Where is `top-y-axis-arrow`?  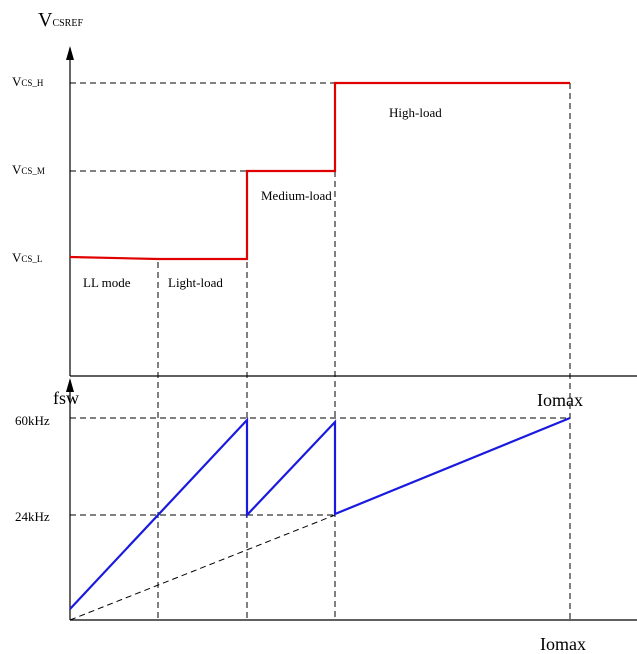
top-y-axis-arrow is located at coordinates (70, 53).